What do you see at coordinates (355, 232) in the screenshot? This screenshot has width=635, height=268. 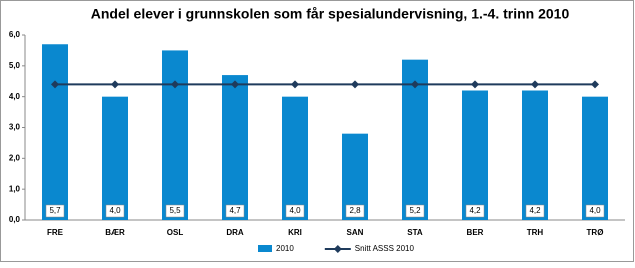 I see `x-tick-label: SAN` at bounding box center [355, 232].